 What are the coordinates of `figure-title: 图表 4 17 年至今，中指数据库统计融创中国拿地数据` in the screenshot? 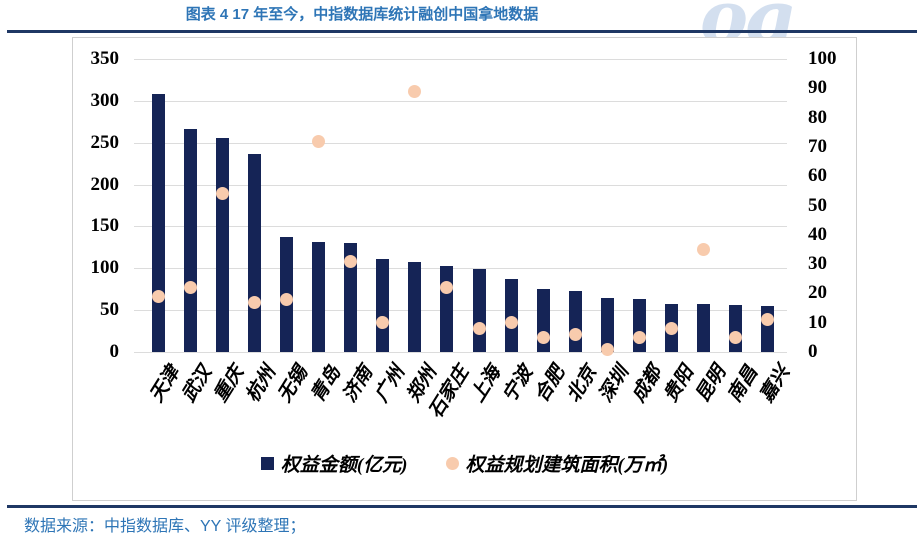 It's located at (362, 14).